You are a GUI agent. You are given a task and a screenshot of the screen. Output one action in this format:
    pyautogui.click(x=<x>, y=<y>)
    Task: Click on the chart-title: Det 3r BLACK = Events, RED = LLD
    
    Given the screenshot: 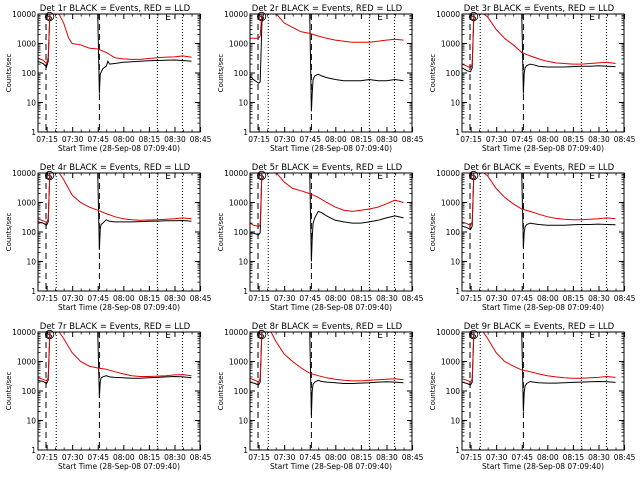 What is the action you would take?
    pyautogui.click(x=539, y=9)
    